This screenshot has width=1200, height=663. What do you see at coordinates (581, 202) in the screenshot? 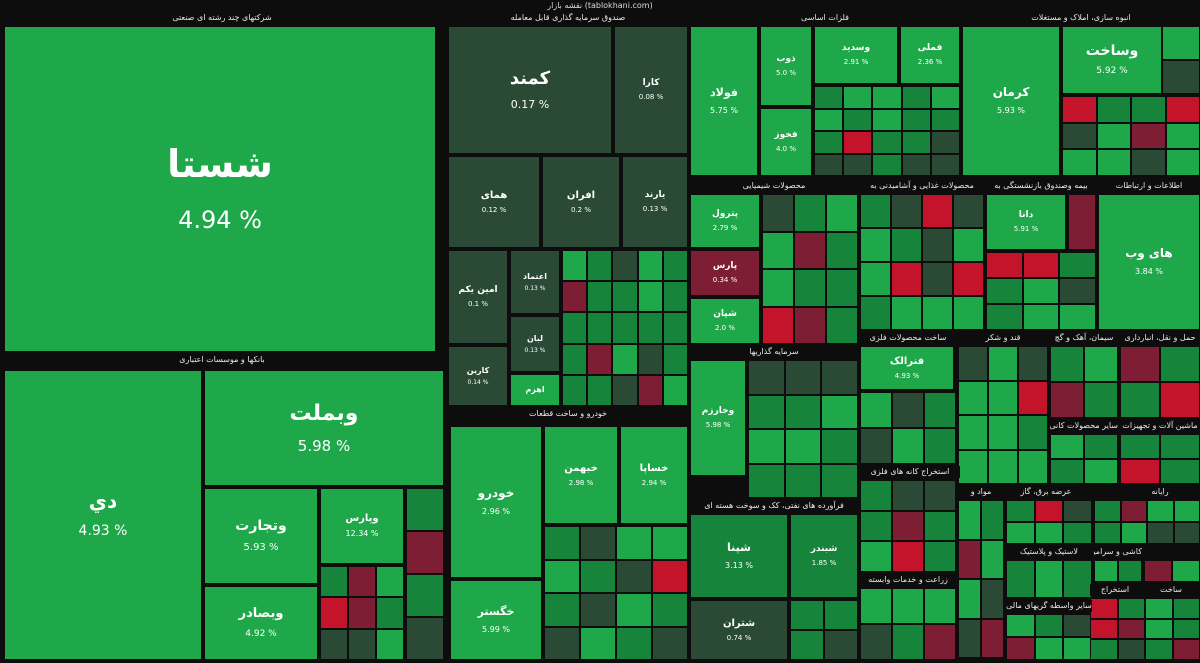
I see `treemap-tile: افران 0.2 %` at bounding box center [581, 202].